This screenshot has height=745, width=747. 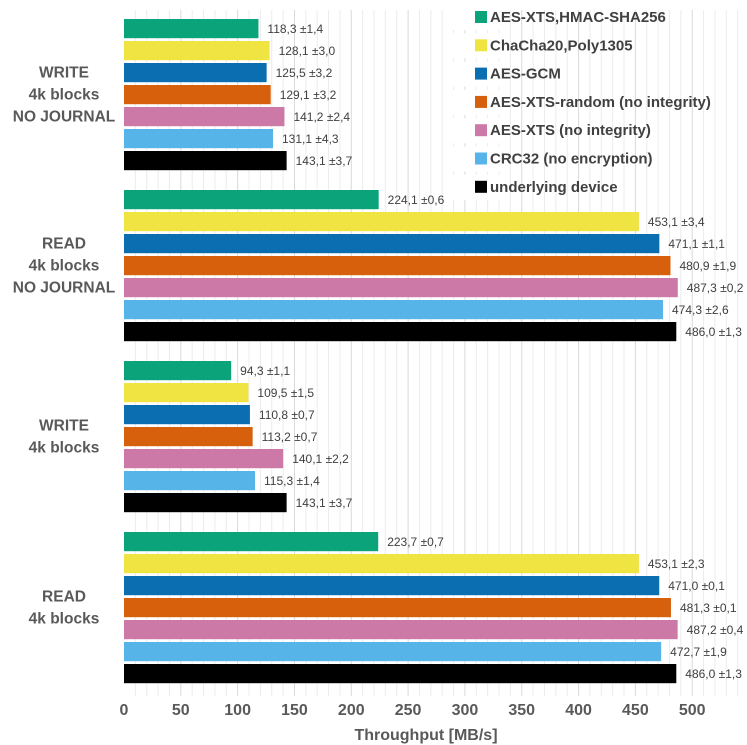 What do you see at coordinates (265, 371) in the screenshot?
I see `data-label: 94,3 ±1,1` at bounding box center [265, 371].